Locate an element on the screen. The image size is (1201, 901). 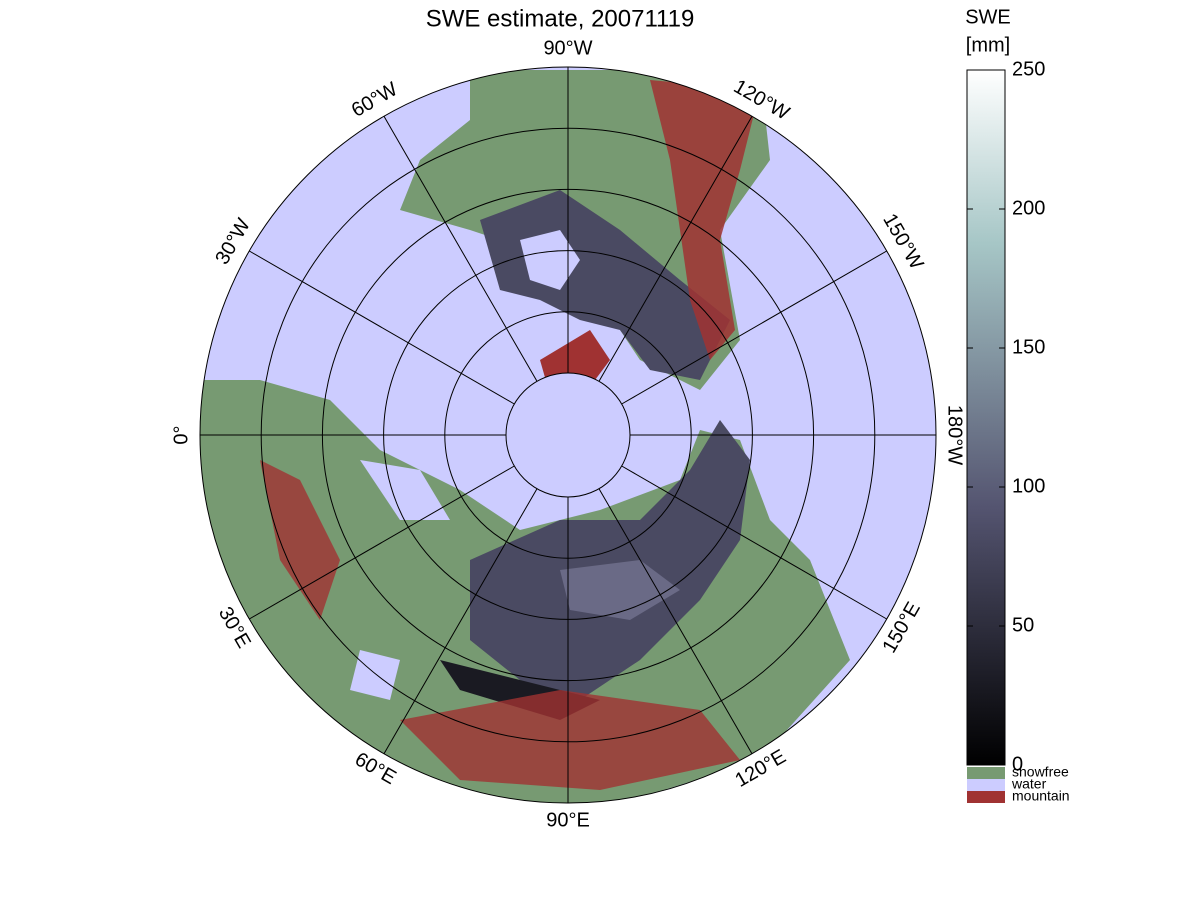
map-title: SWE estimate, 20071119 is located at coordinates (560, 18).